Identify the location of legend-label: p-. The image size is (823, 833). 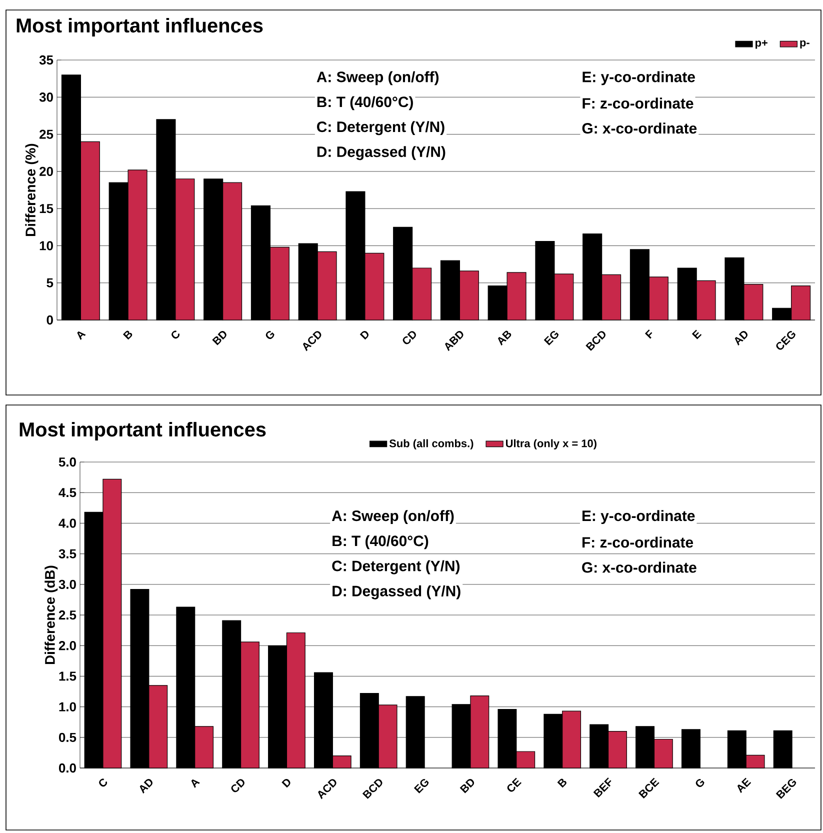
(805, 44).